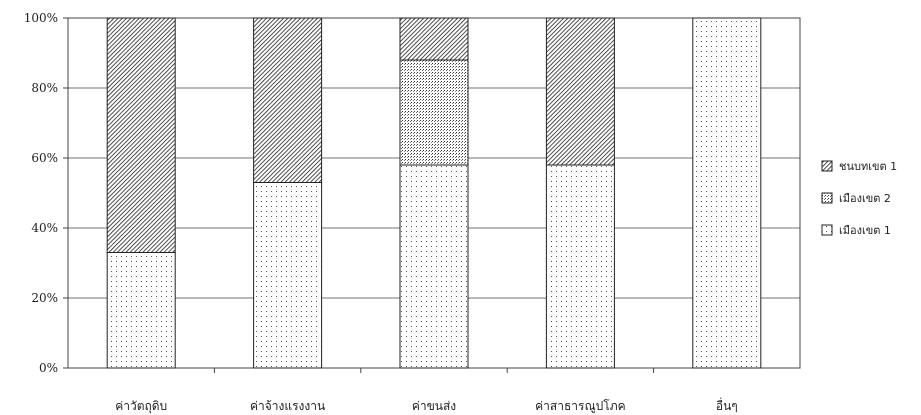 This screenshot has width=921, height=415. I want to click on legend-label: เมืองเขต 1, so click(865, 230).